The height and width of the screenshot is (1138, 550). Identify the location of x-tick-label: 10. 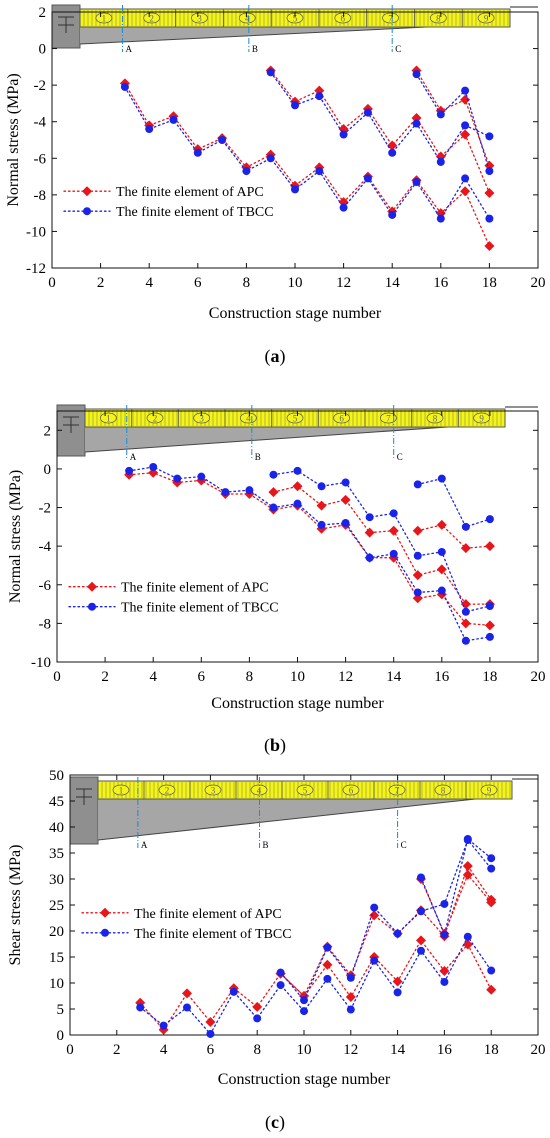
(304, 1050).